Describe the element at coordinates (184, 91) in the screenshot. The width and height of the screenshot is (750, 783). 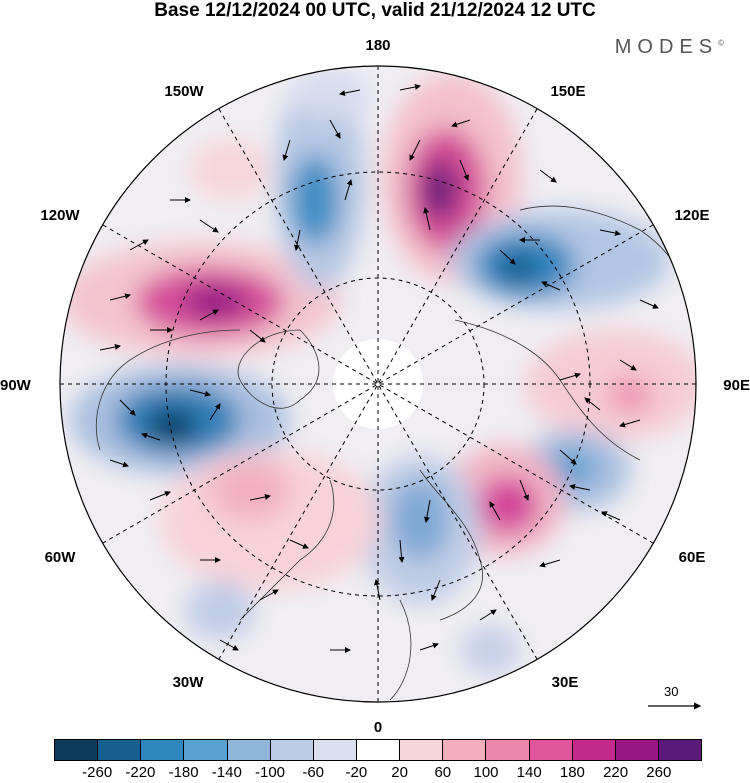
I see `lon-label-150w: 150W` at that location.